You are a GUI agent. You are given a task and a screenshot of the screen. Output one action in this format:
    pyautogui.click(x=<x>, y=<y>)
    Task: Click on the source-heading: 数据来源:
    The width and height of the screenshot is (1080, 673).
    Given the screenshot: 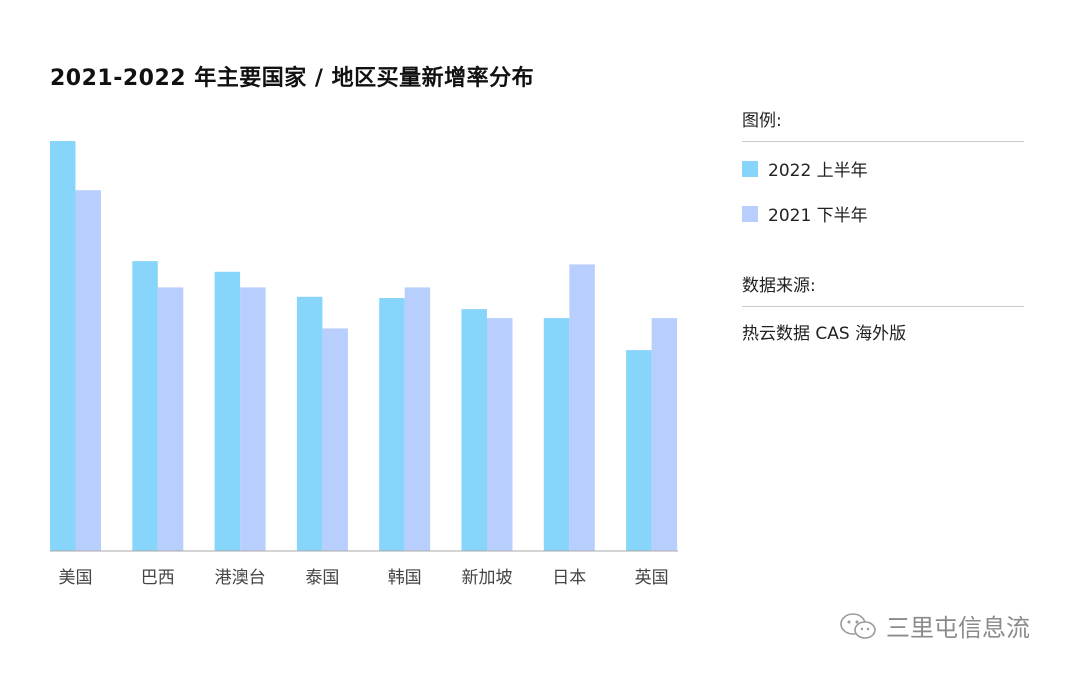 What is the action you would take?
    pyautogui.click(x=779, y=286)
    